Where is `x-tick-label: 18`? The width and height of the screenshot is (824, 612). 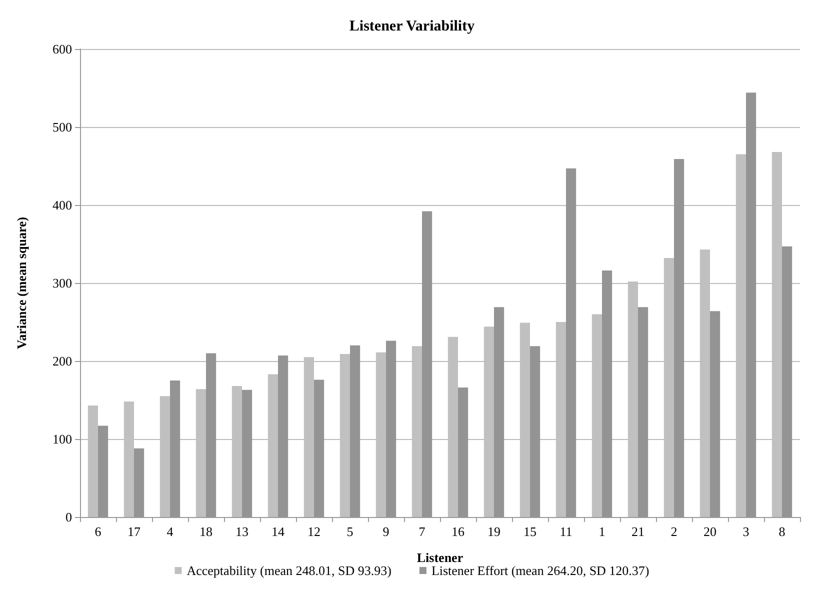
x-tick-label: 18 is located at coordinates (206, 531).